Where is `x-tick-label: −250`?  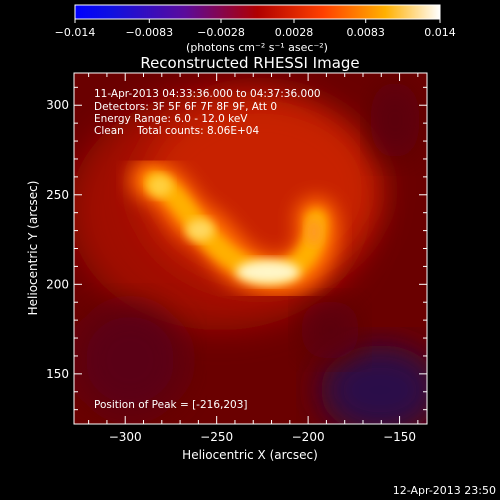 x-tick-label: −250 is located at coordinates (216, 437).